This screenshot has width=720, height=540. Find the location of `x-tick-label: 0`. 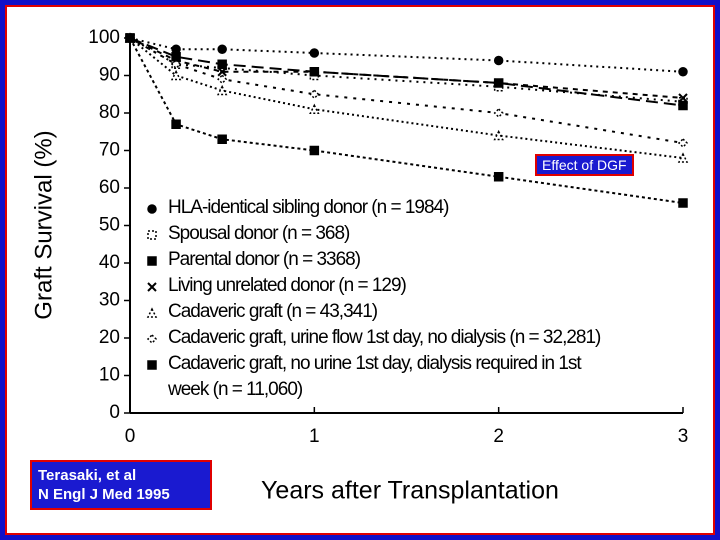

x-tick-label: 0 is located at coordinates (130, 436).